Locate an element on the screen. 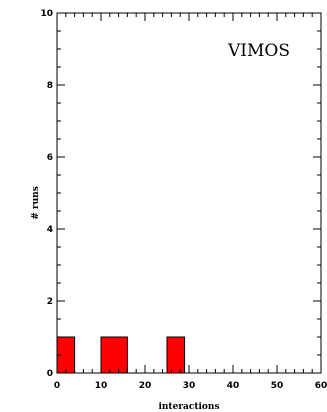  x-tick-label: 40 is located at coordinates (233, 386).